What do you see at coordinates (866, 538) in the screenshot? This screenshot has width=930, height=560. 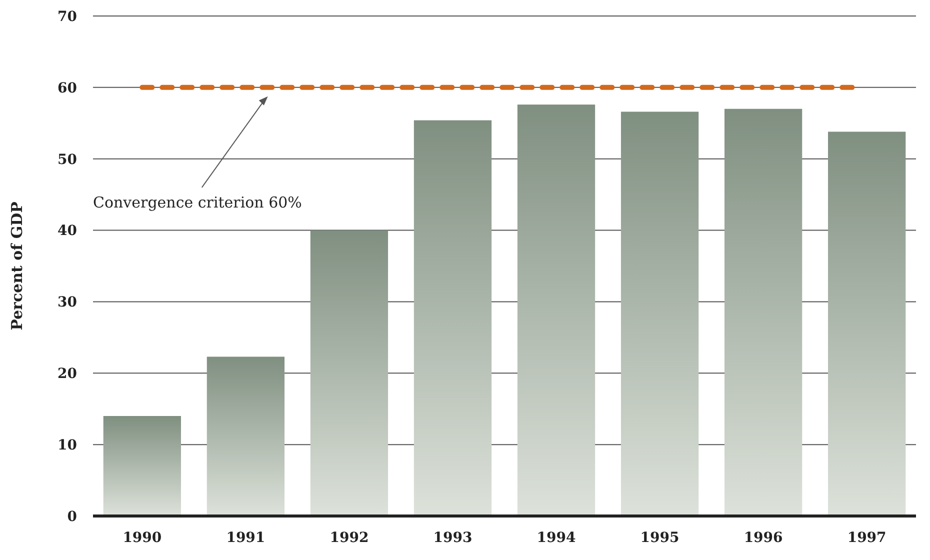 I see `x-tick-label: 1997` at bounding box center [866, 538].